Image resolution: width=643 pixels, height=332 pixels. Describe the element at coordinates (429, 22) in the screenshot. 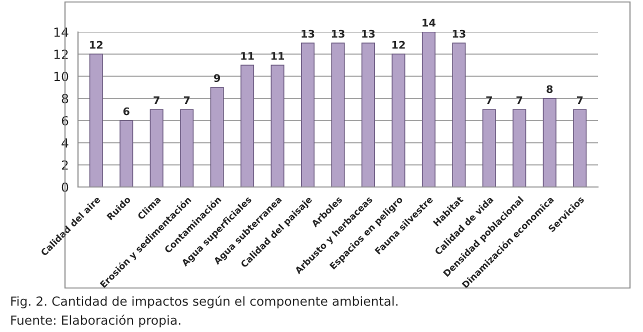

I see `data-label: 14` at that location.